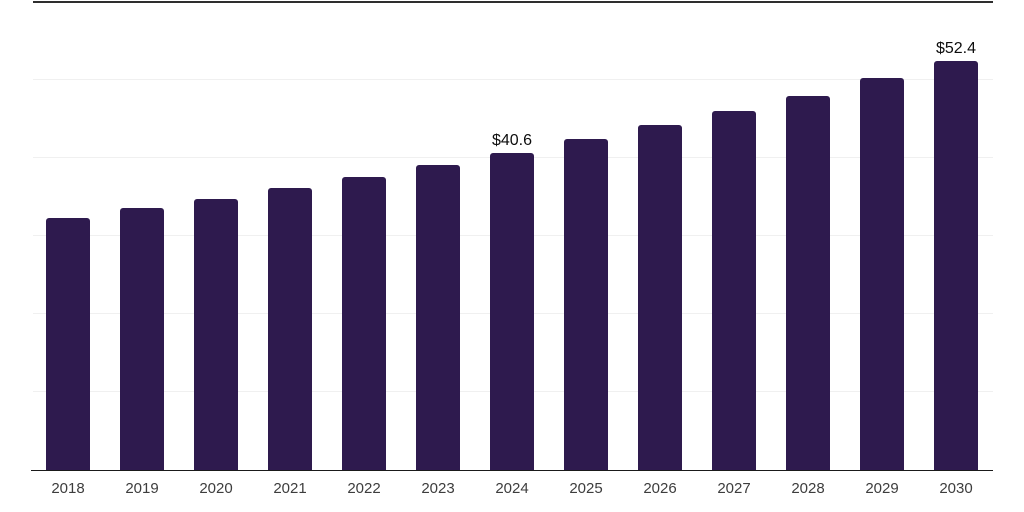 The height and width of the screenshot is (512, 1024). Describe the element at coordinates (364, 323) in the screenshot. I see `bar-2022` at that location.